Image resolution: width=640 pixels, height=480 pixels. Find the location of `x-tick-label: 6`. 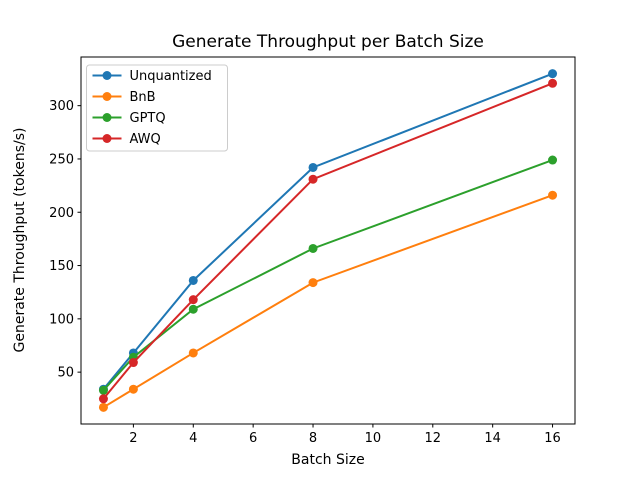

x-tick-label: 6 is located at coordinates (253, 438).